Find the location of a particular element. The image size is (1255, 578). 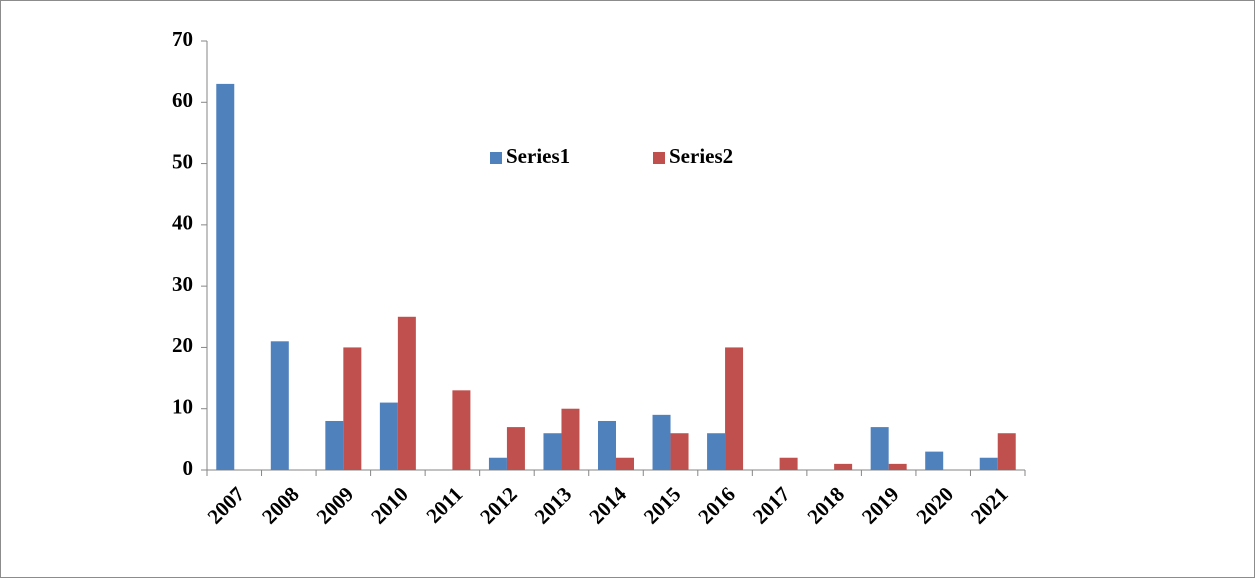

y-tick-label: 50 is located at coordinates (182, 161).